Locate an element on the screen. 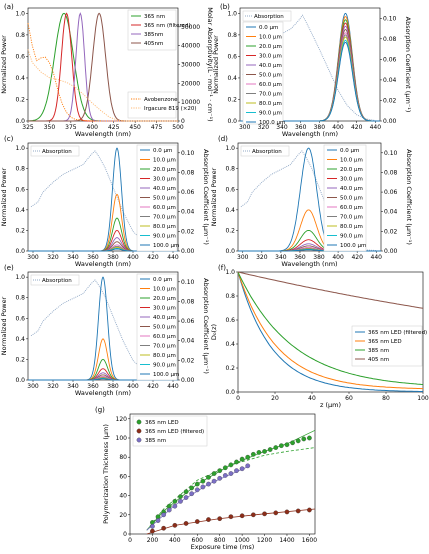  x-axis-label: z (μm) is located at coordinates (330, 405).